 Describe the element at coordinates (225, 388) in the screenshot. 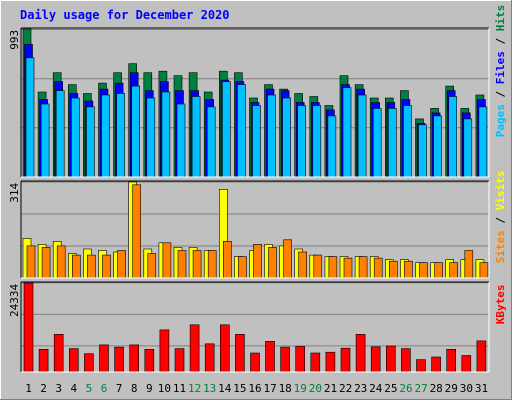

I see `day-label: 14` at that location.